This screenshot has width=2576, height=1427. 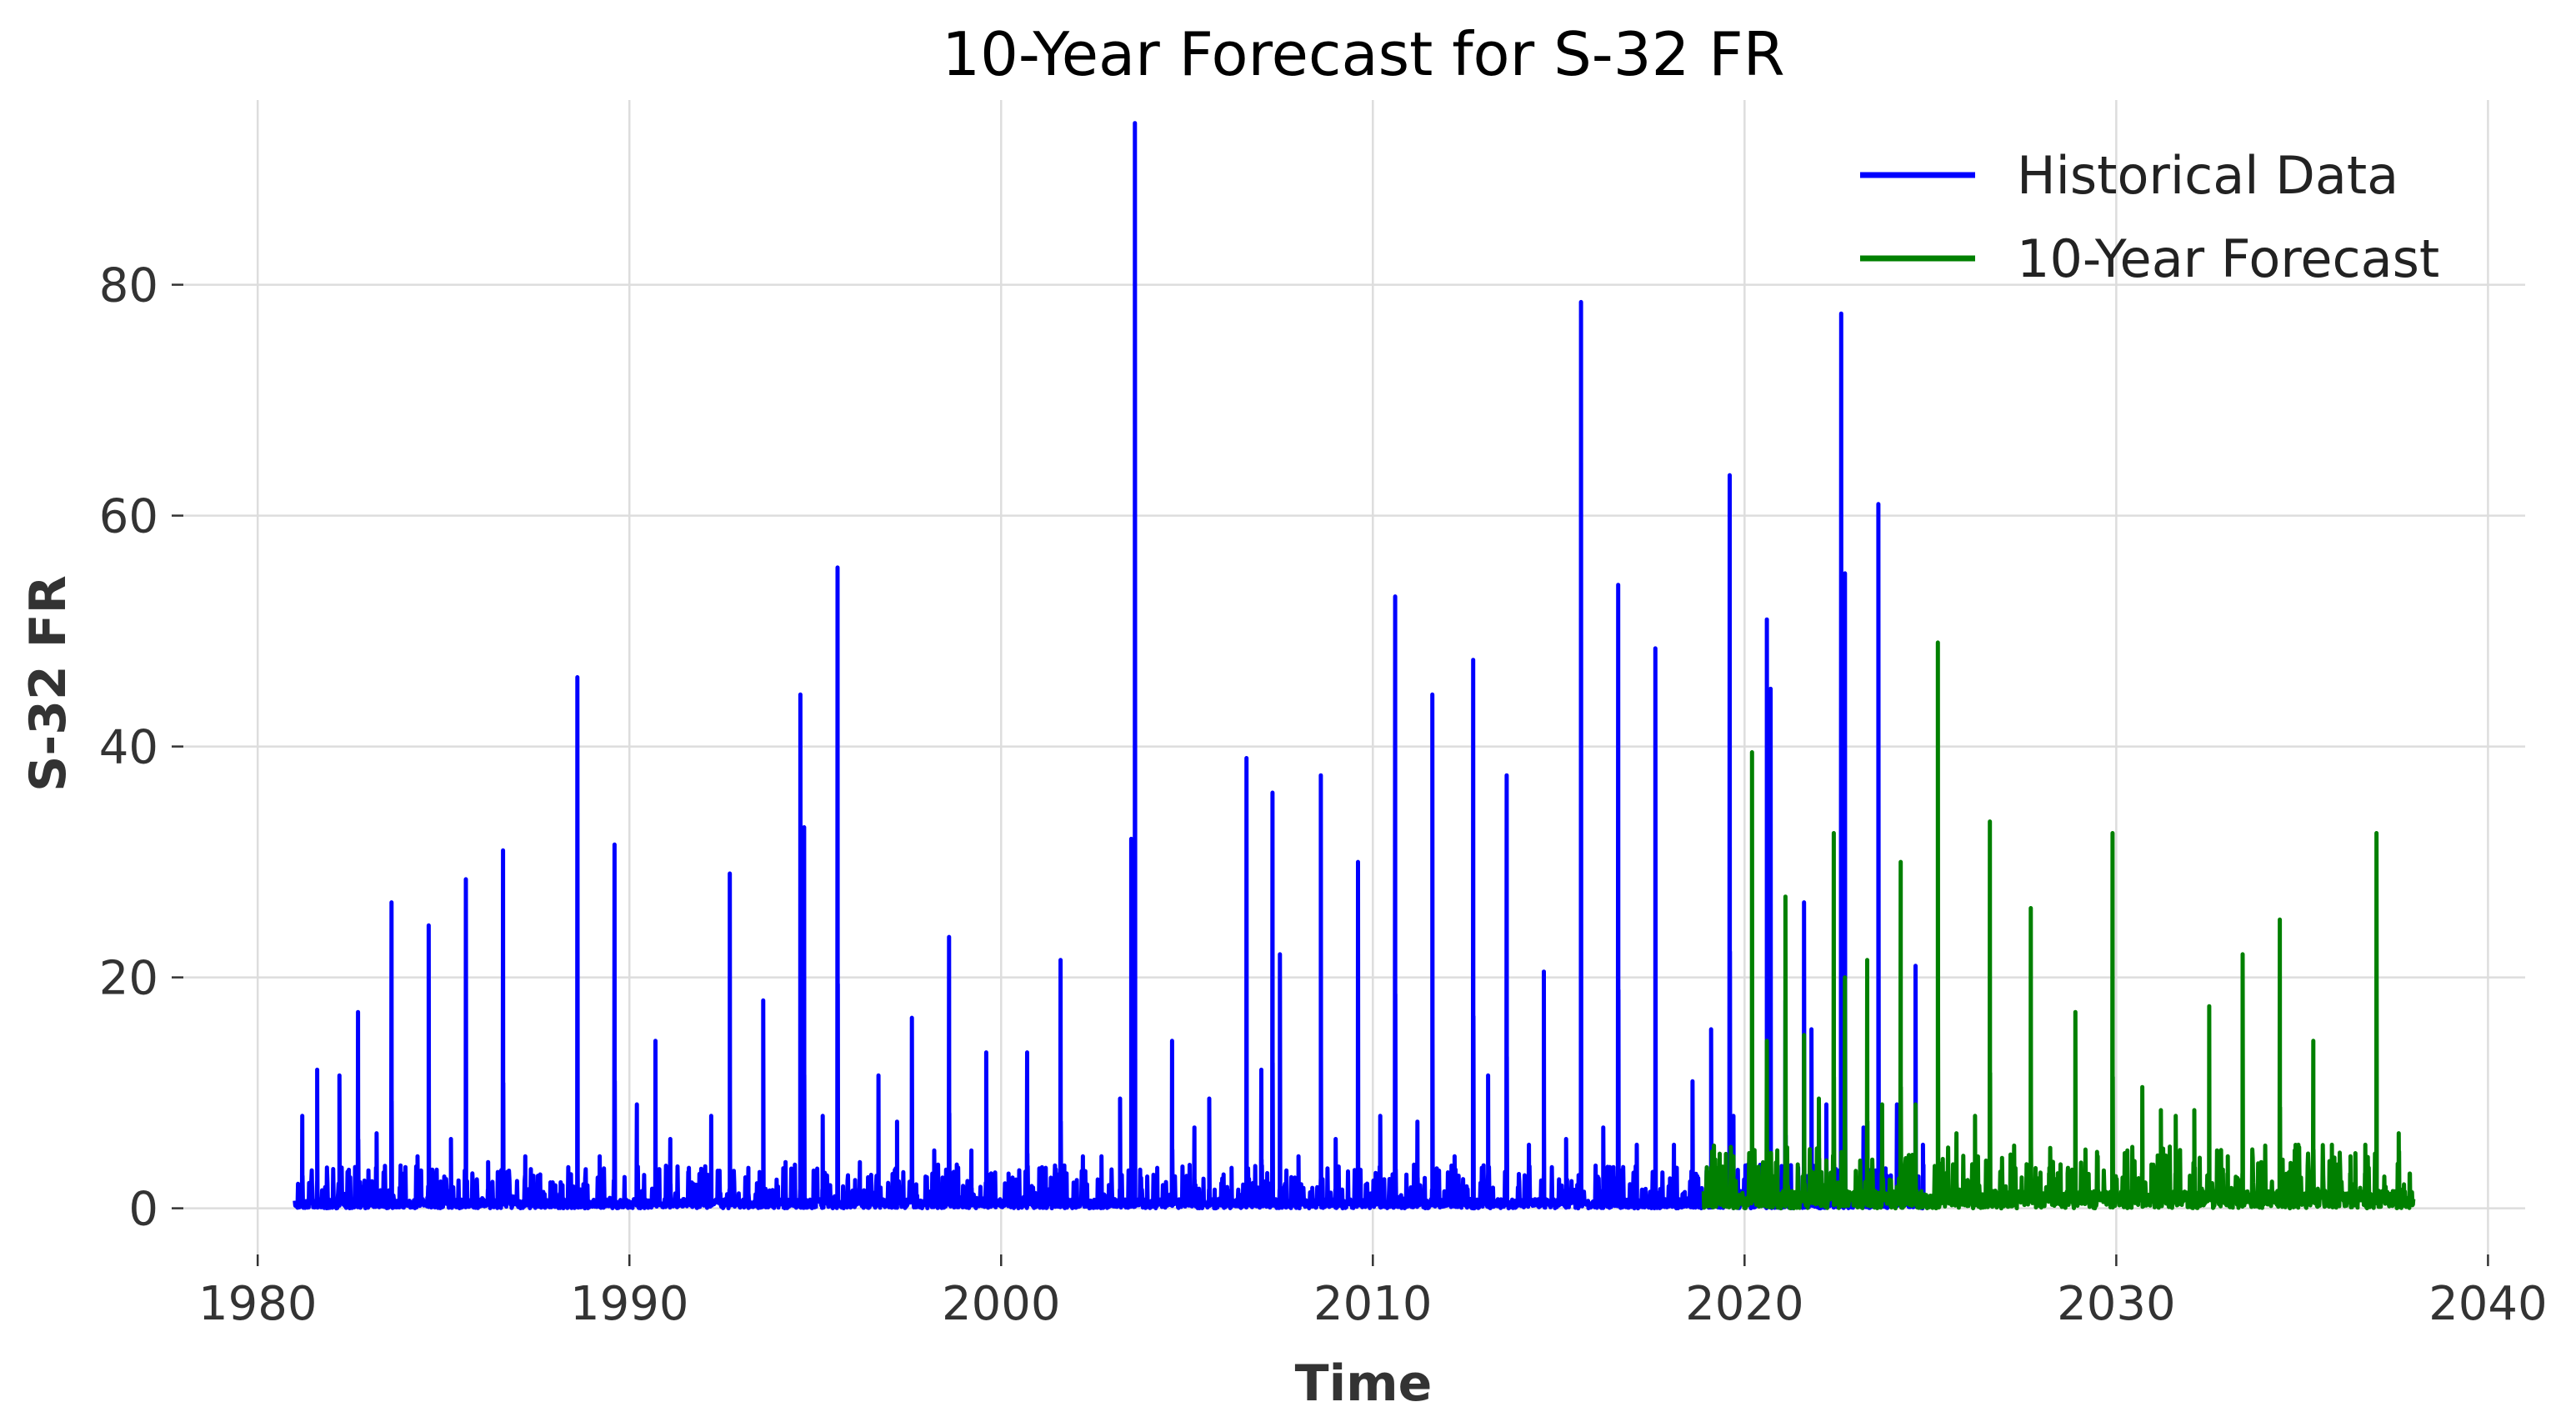 What do you see at coordinates (1363, 54) in the screenshot?
I see `chart-title: 10-Year Forecast for S-32 FR` at bounding box center [1363, 54].